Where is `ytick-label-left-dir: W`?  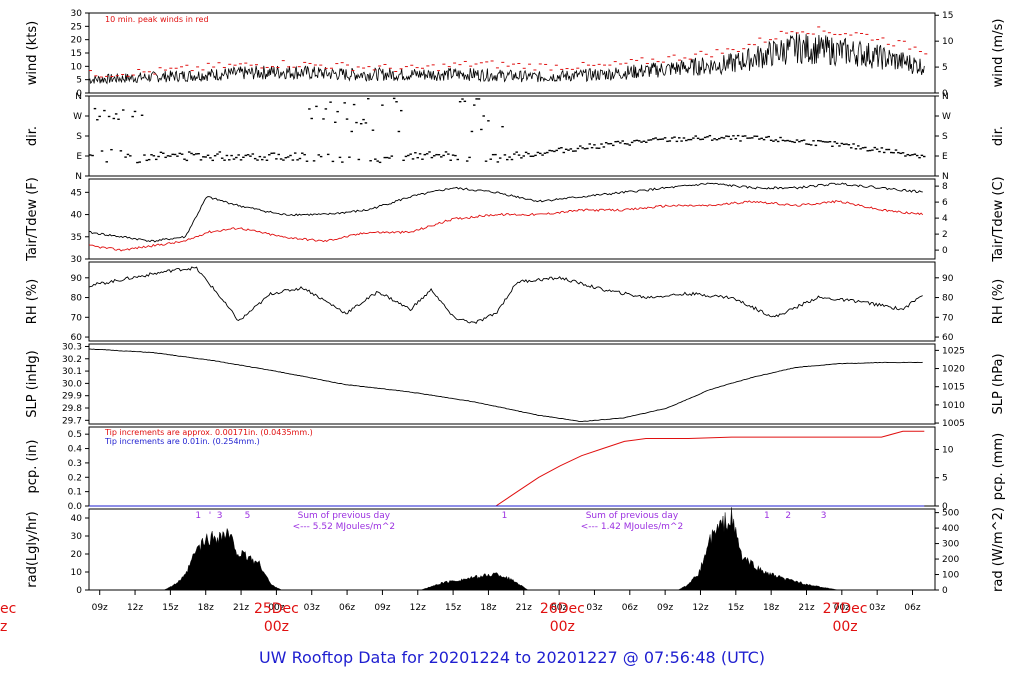
ytick-label-left-dir: W is located at coordinates (77, 117).